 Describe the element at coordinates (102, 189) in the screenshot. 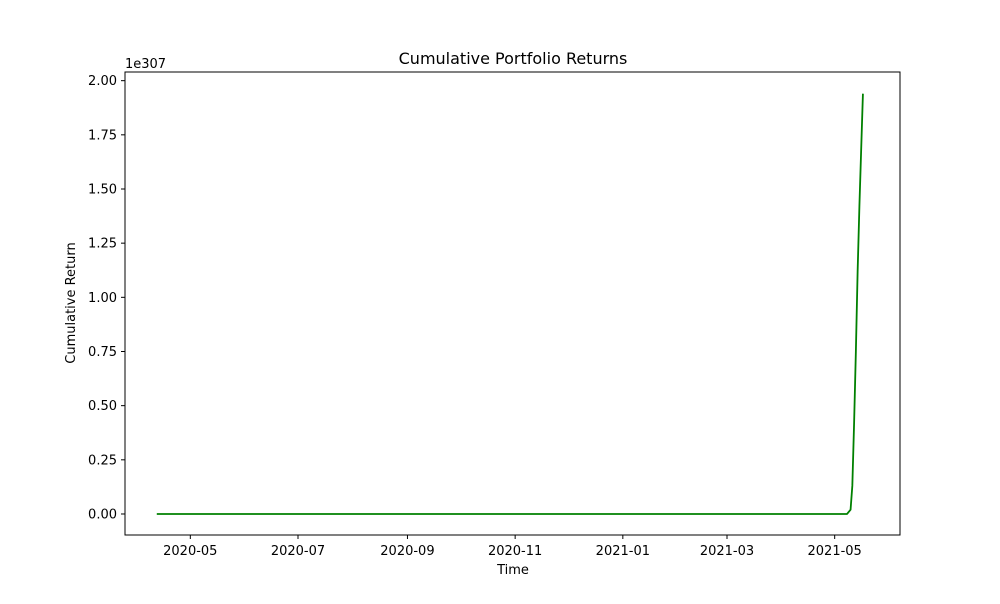

I see `y-tick-label: 1.50` at that location.